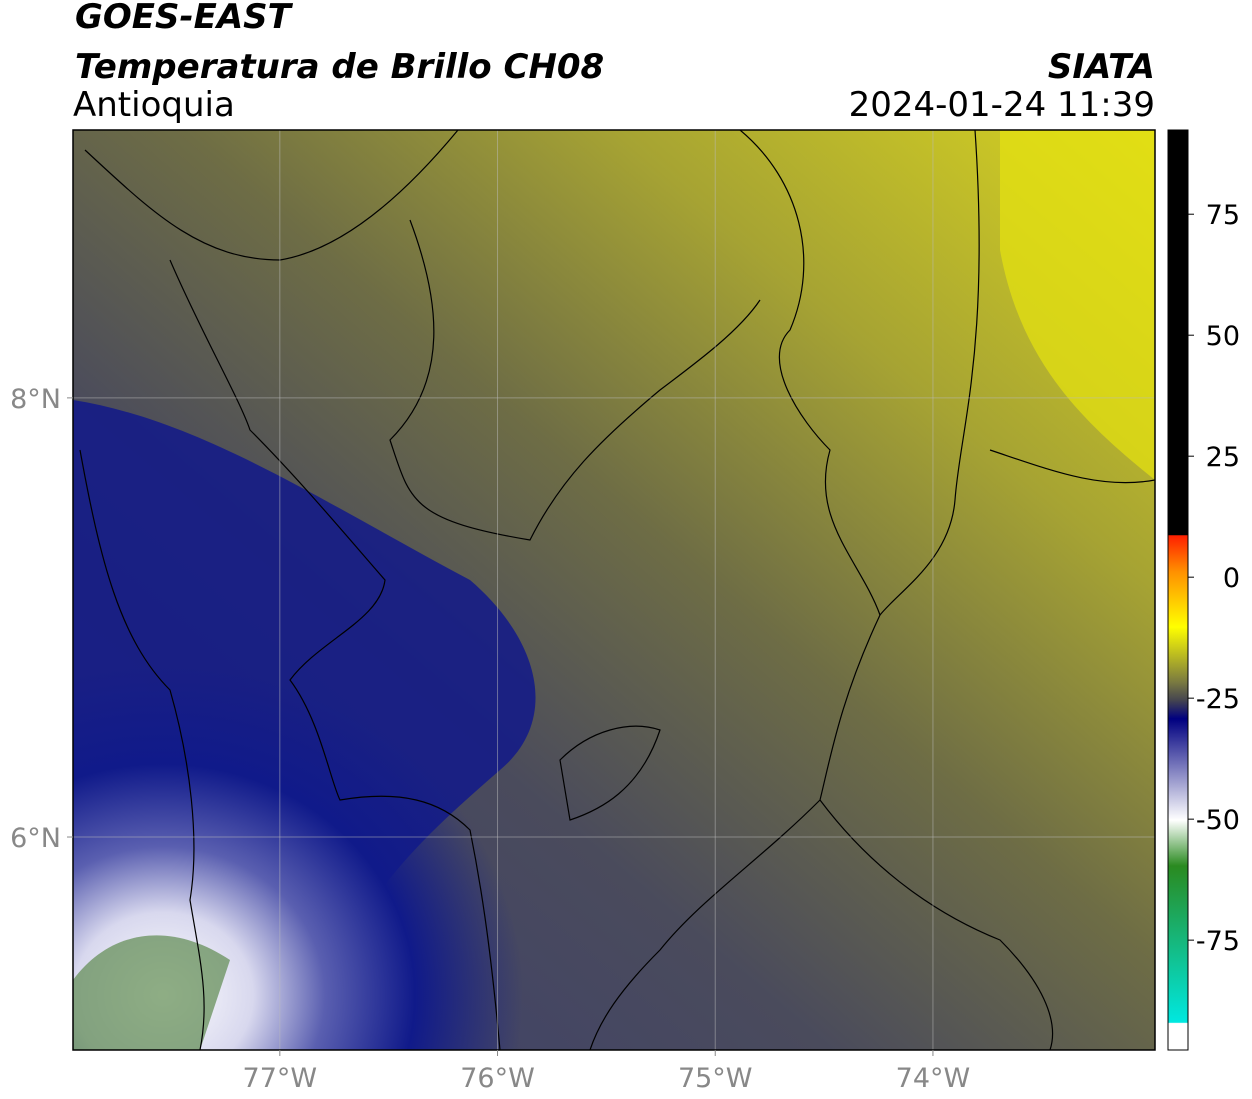  Describe the element at coordinates (1218, 699) in the screenshot. I see `colorbar-tick-label: -25` at that location.